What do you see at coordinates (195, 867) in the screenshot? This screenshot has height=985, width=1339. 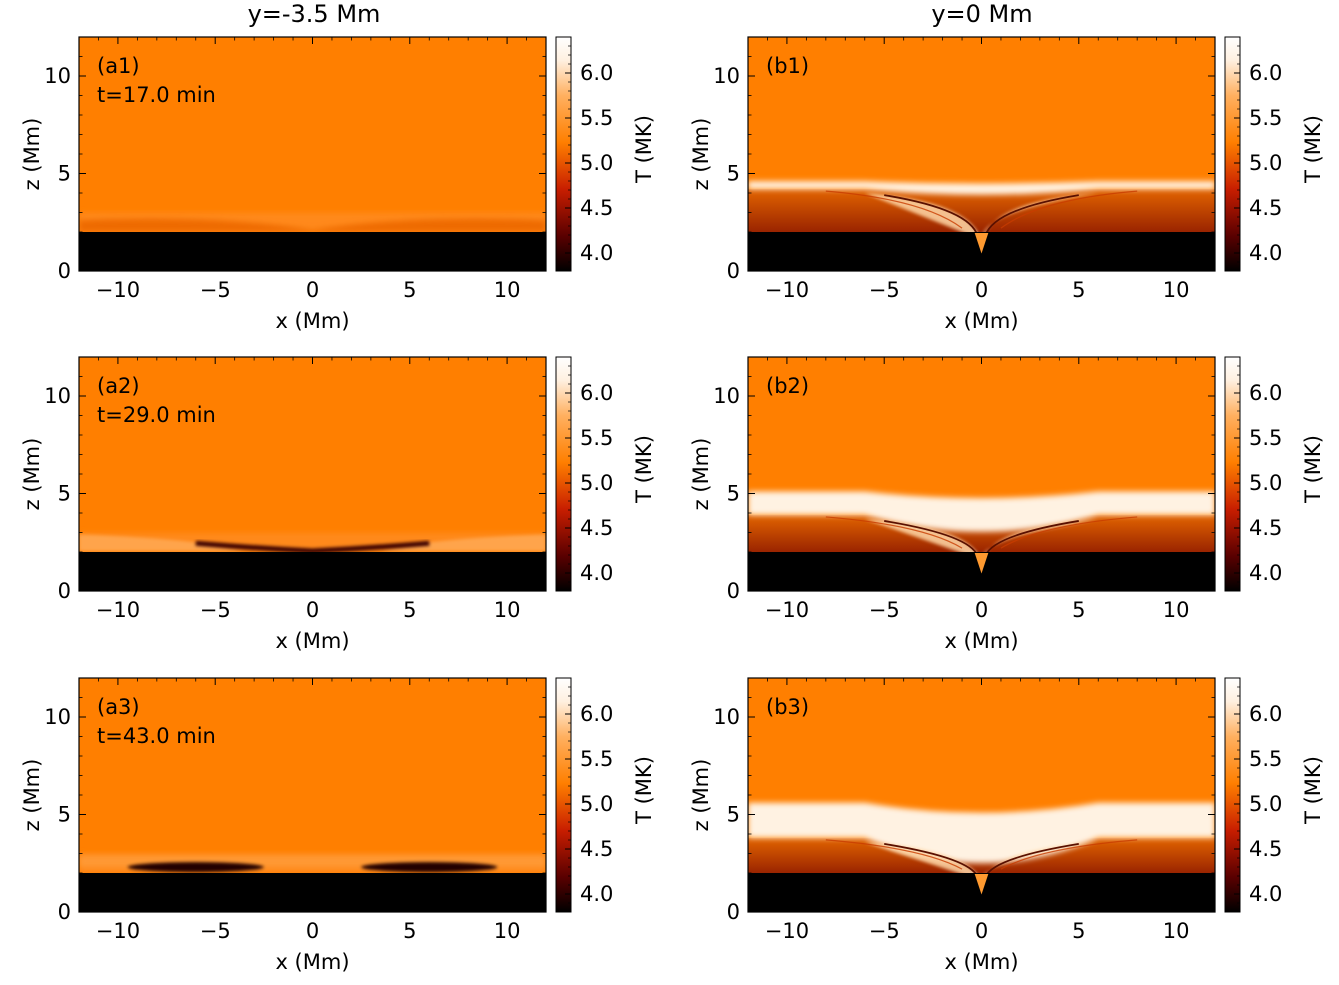 I see `cool-lens-left` at bounding box center [195, 867].